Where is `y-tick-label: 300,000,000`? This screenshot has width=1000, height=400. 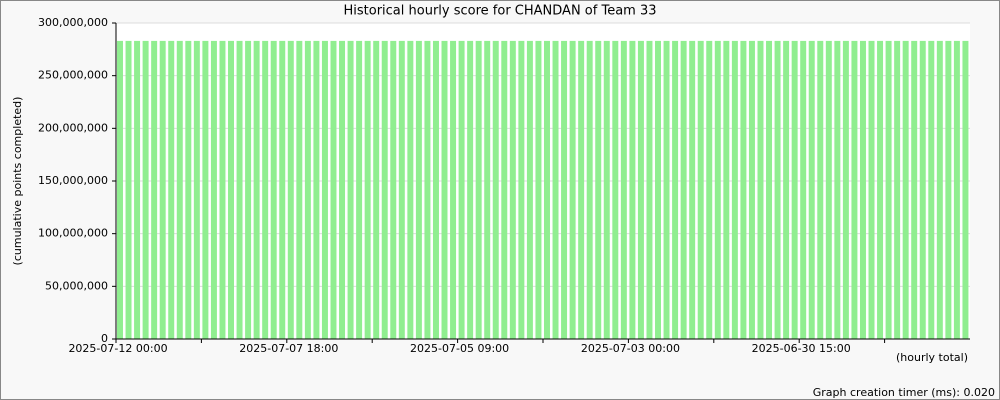 y-tick-label: 300,000,000 is located at coordinates (73, 22).